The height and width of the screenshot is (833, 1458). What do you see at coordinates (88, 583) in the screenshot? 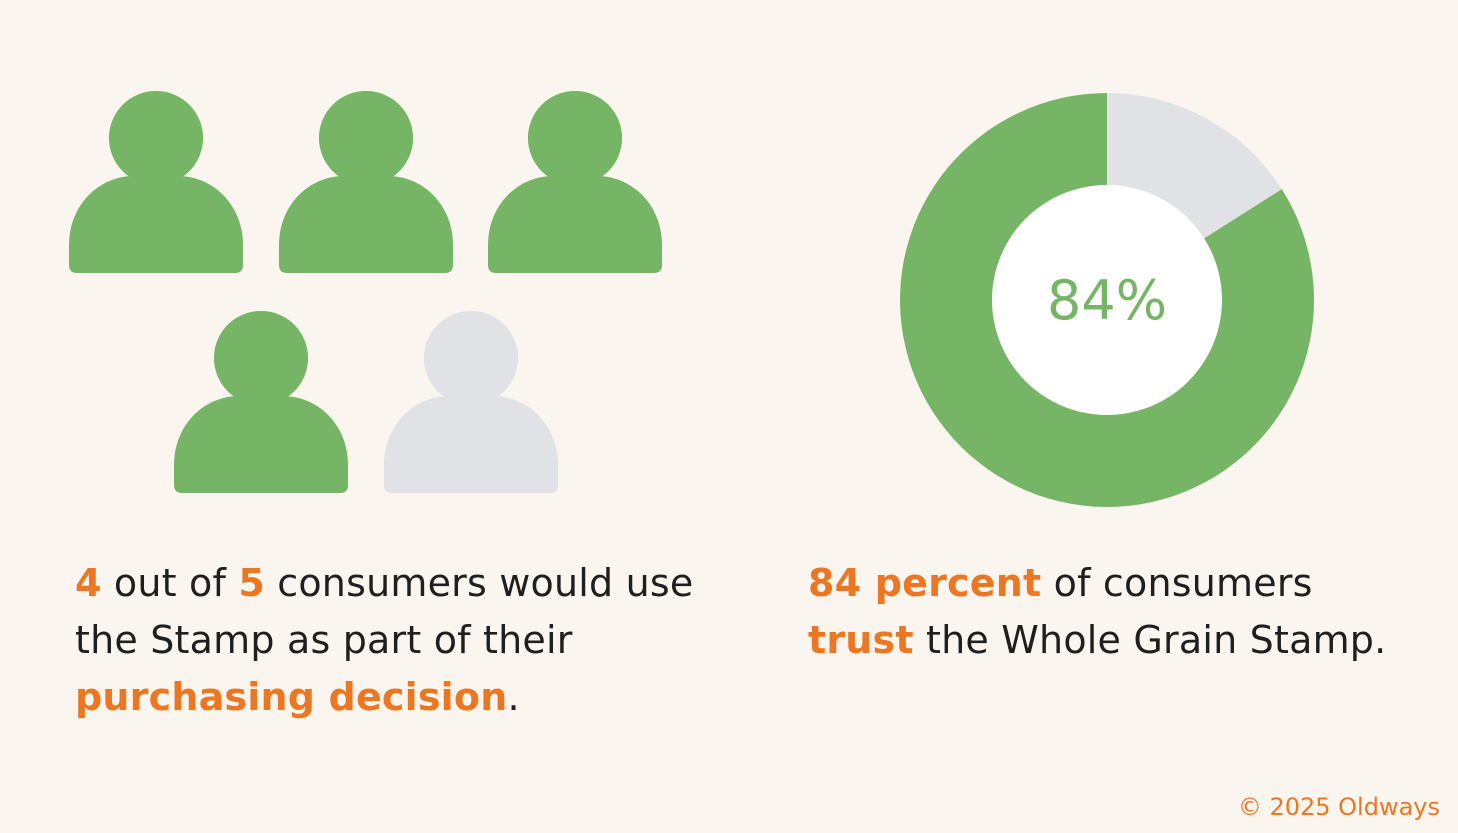
I see `left-caption-number-1: 4` at bounding box center [88, 583].